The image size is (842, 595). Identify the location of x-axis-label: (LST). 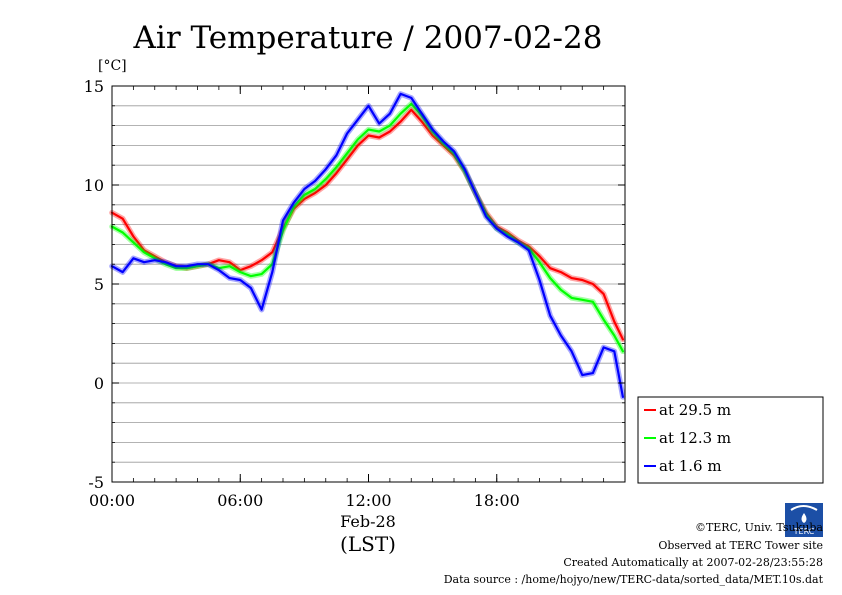
(368, 544).